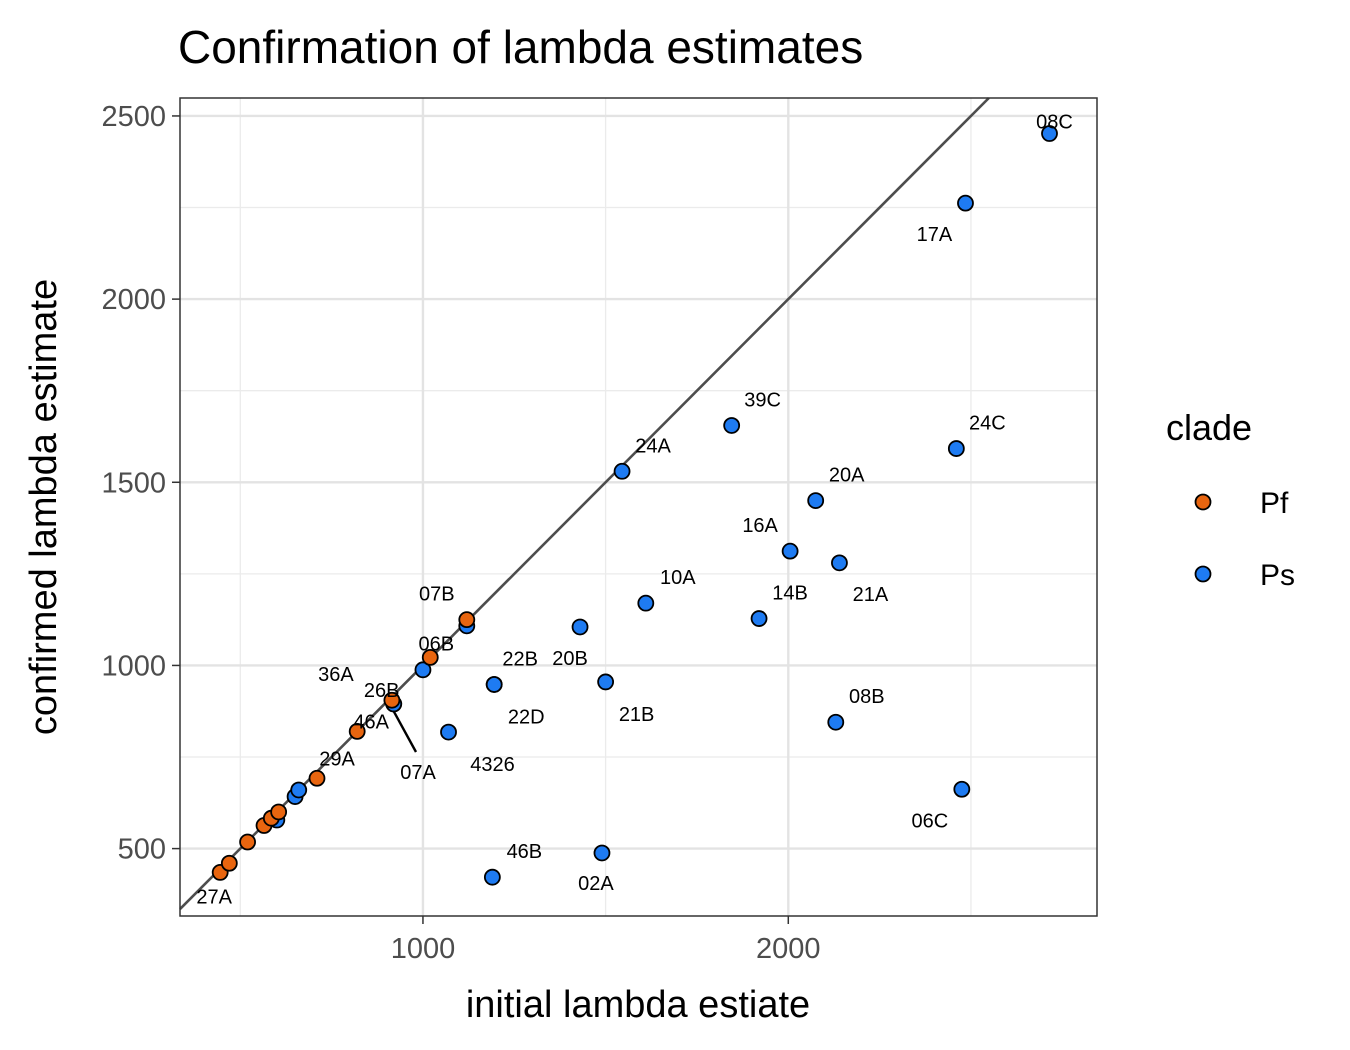 The width and height of the screenshot is (1350, 1050). I want to click on legend-label-ps: Ps, so click(1277, 575).